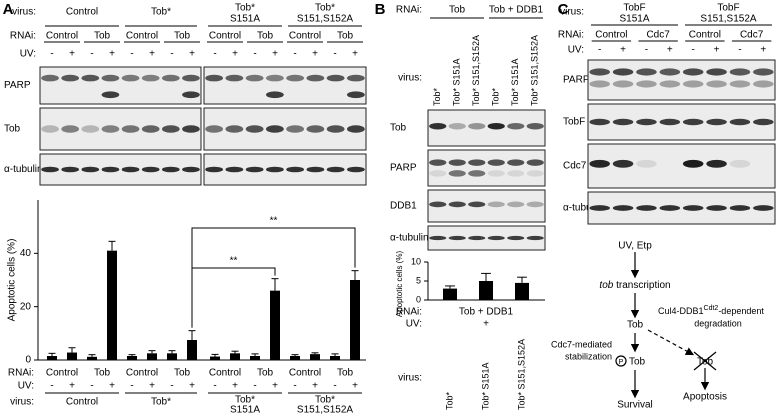  What do you see at coordinates (398, 128) in the screenshot?
I see `blot-label: Tob` at bounding box center [398, 128].